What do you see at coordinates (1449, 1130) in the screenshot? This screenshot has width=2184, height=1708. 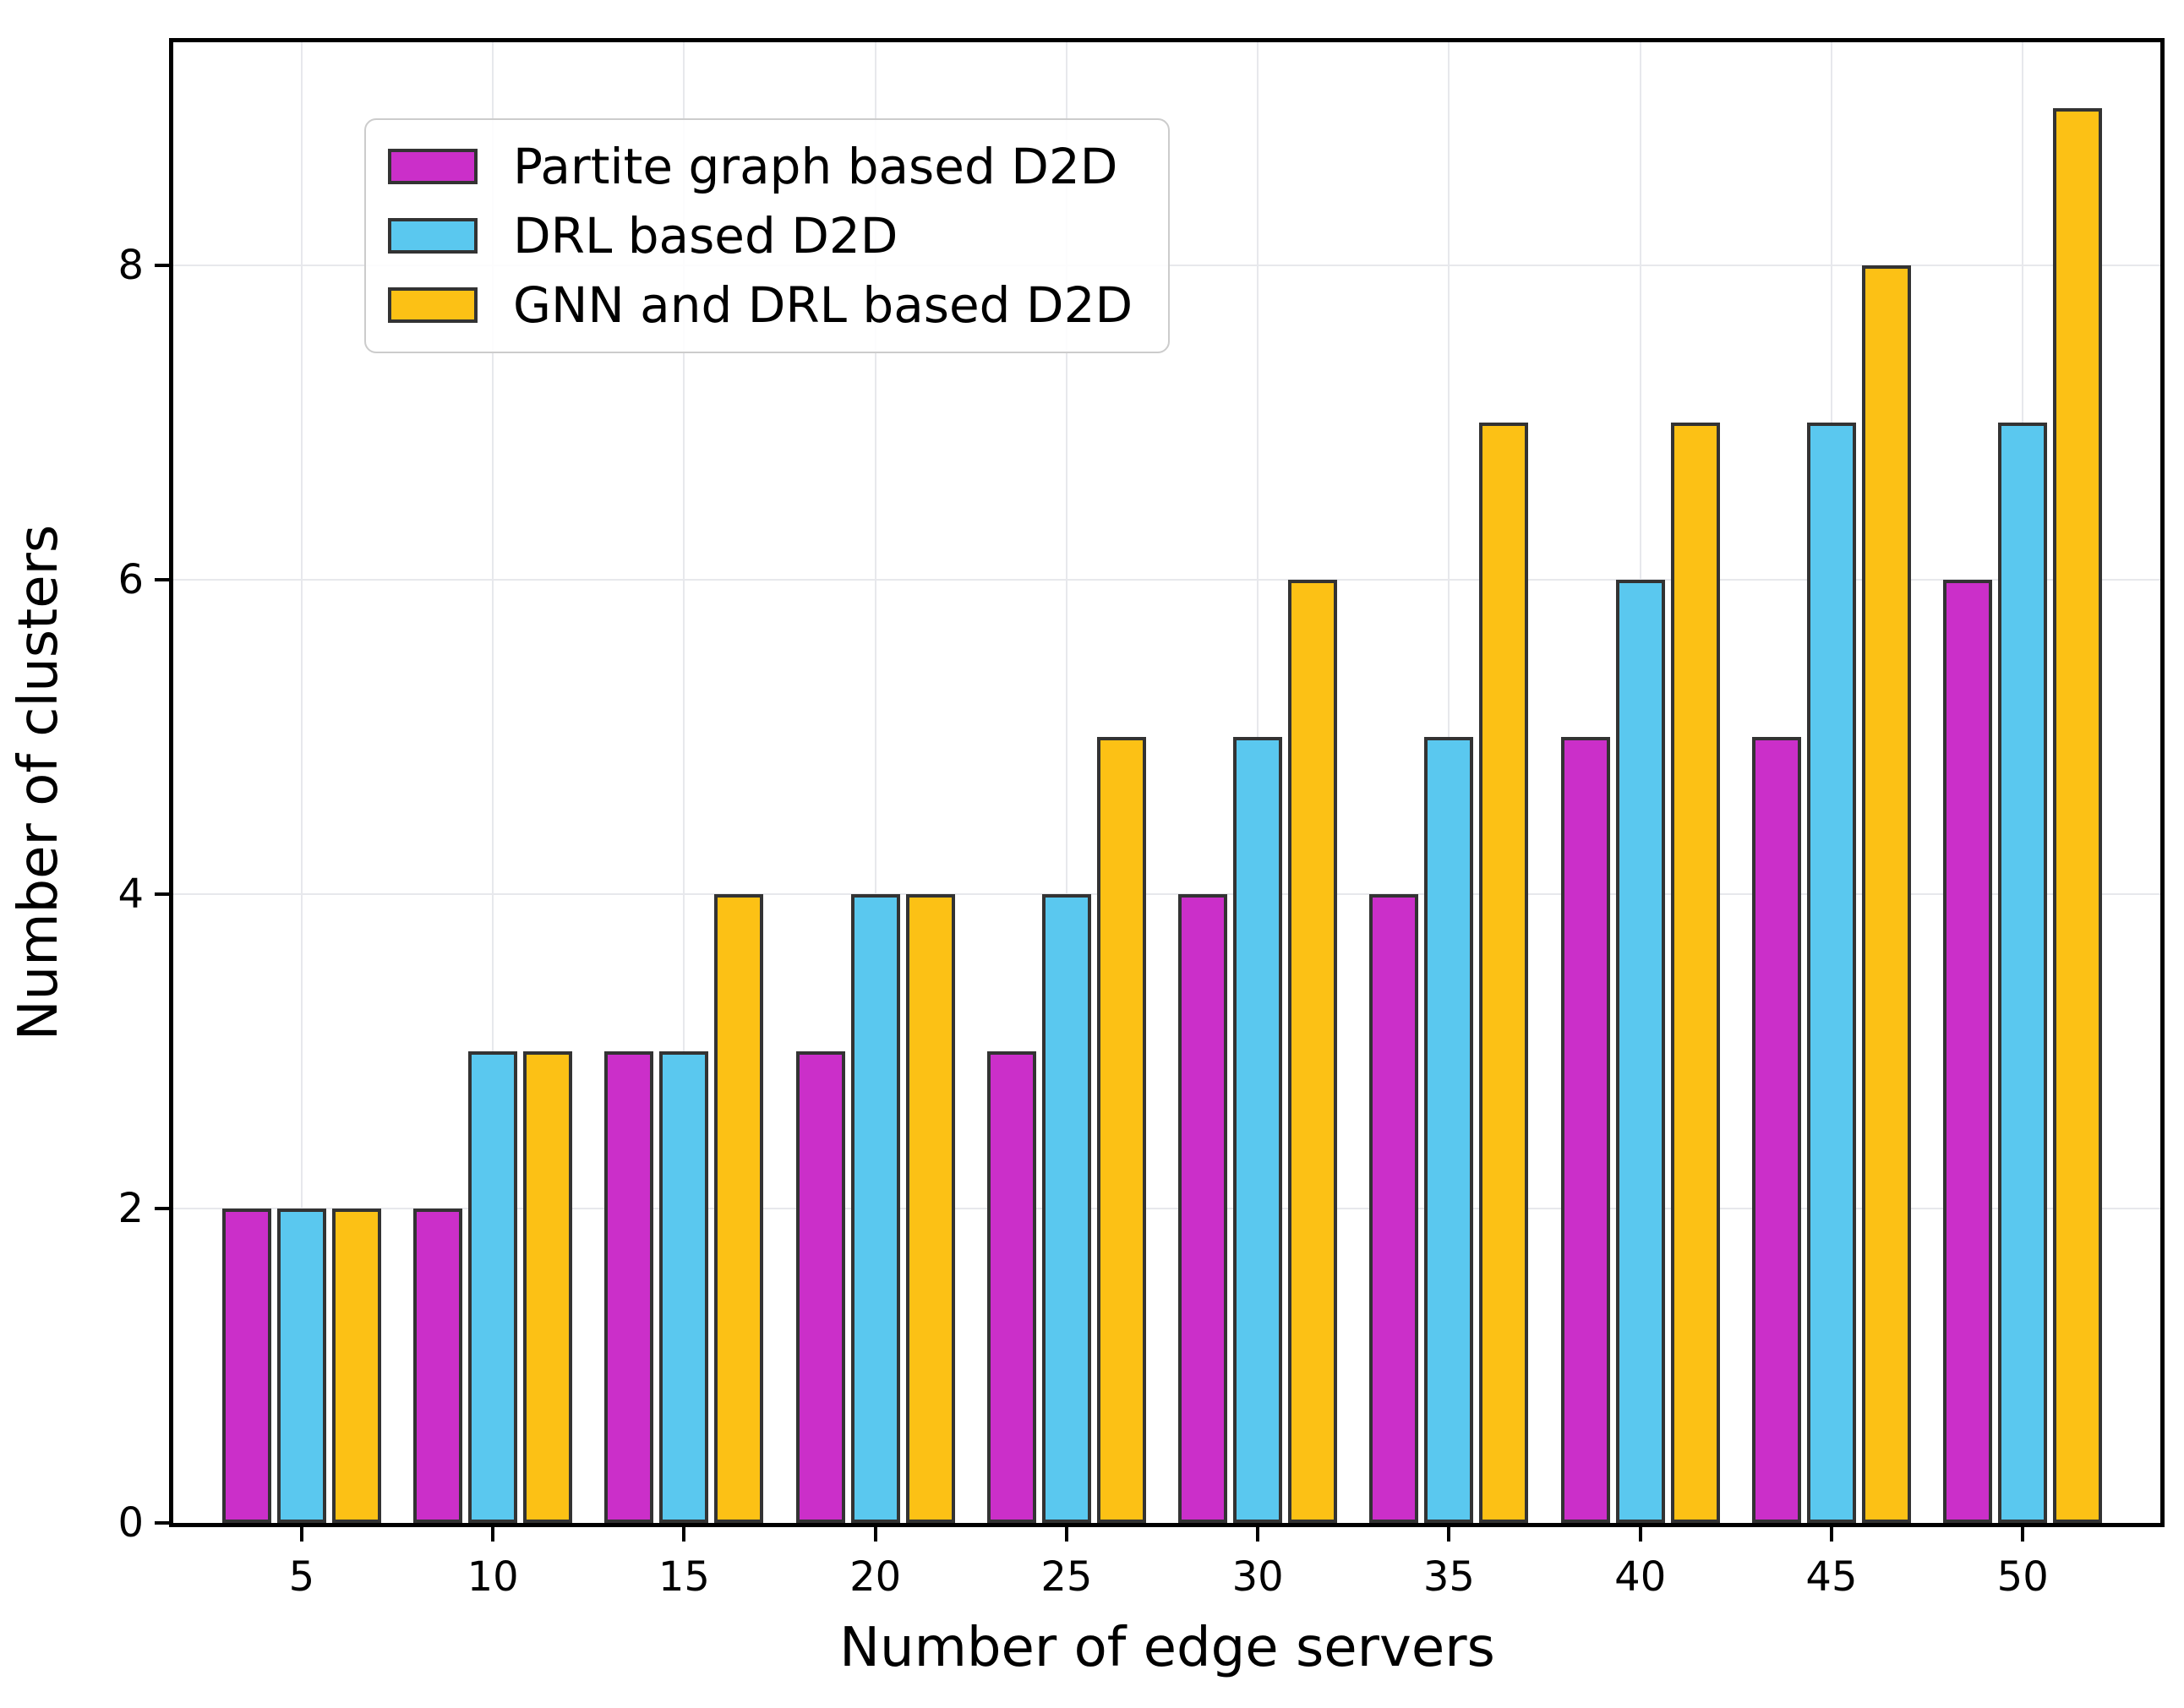 I see `bar-drl-based-d2d-x35` at bounding box center [1449, 1130].